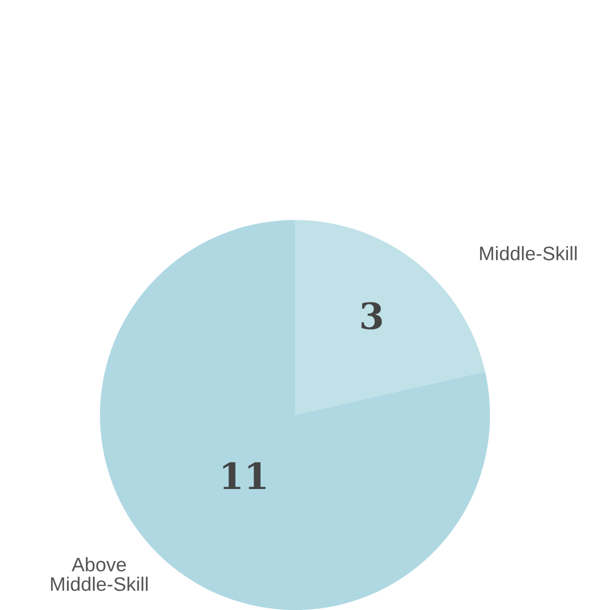 This screenshot has height=610, width=607. I want to click on slice-label: Middle-Skill, so click(528, 253).